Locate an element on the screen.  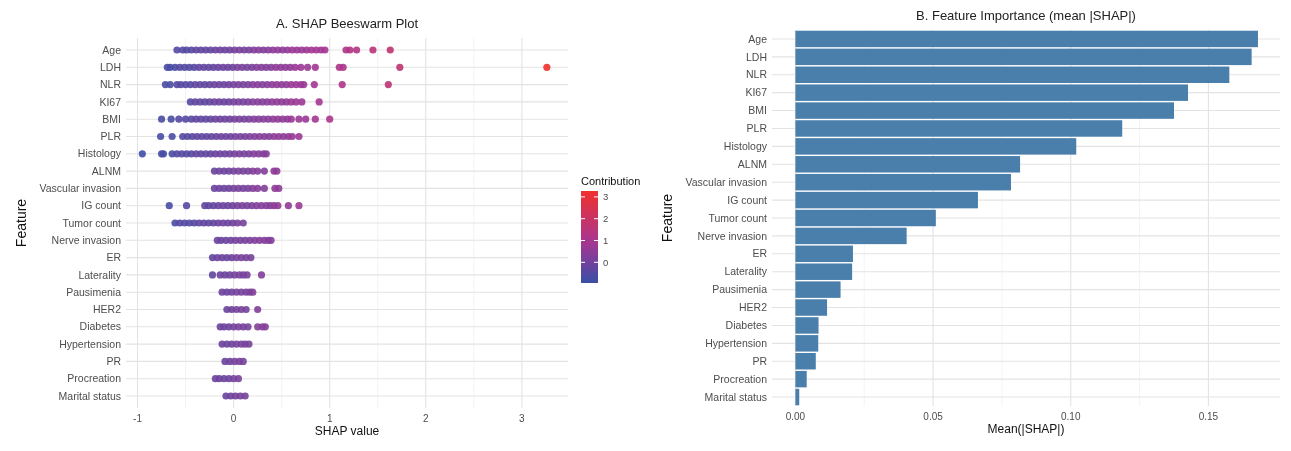
color-bar-label: 3 is located at coordinates (606, 197).